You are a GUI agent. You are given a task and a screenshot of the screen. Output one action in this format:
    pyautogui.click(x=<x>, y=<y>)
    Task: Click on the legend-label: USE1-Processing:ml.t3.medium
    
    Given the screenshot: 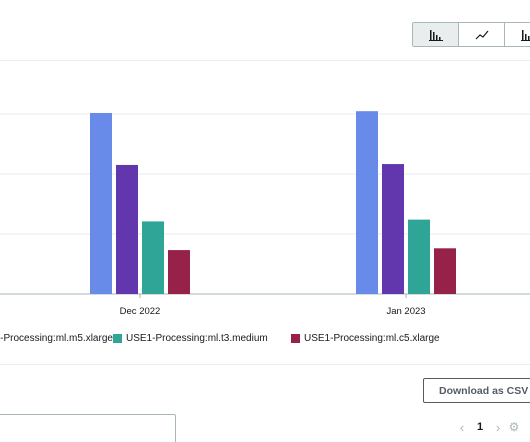 What is the action you would take?
    pyautogui.click(x=197, y=338)
    